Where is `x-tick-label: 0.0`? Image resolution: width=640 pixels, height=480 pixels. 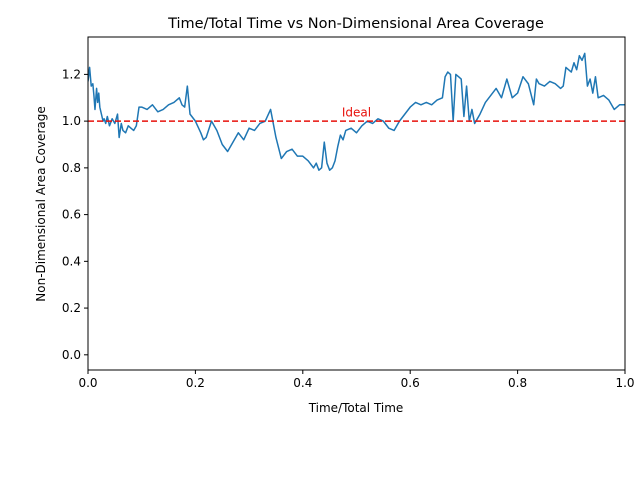
x-tick-label: 0.0 is located at coordinates (87, 383).